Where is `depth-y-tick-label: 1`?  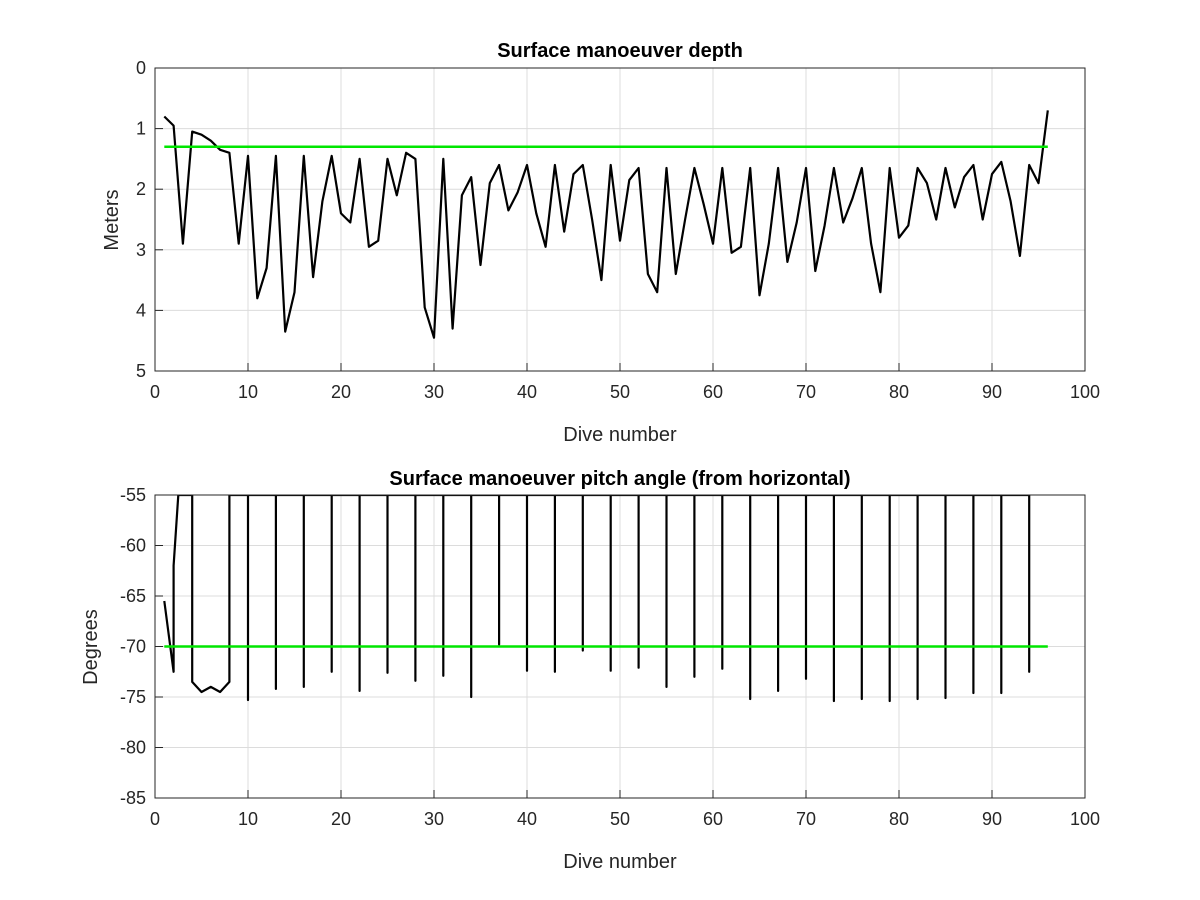
depth-y-tick-label: 1 is located at coordinates (141, 129).